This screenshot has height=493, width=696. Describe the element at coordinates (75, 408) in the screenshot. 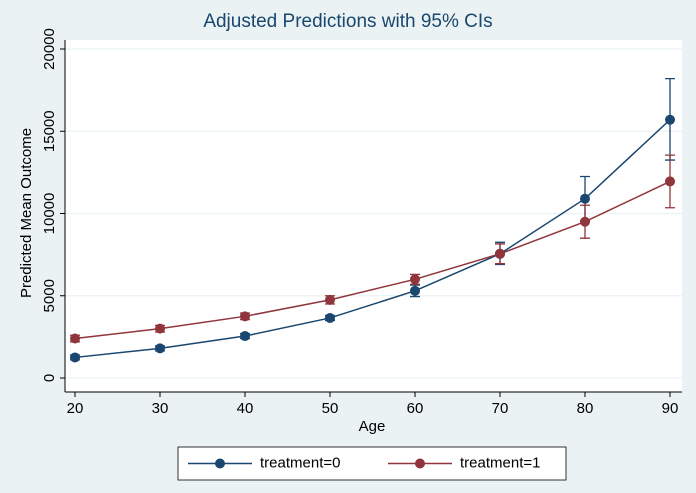

I see `x-tick-label: 20` at that location.